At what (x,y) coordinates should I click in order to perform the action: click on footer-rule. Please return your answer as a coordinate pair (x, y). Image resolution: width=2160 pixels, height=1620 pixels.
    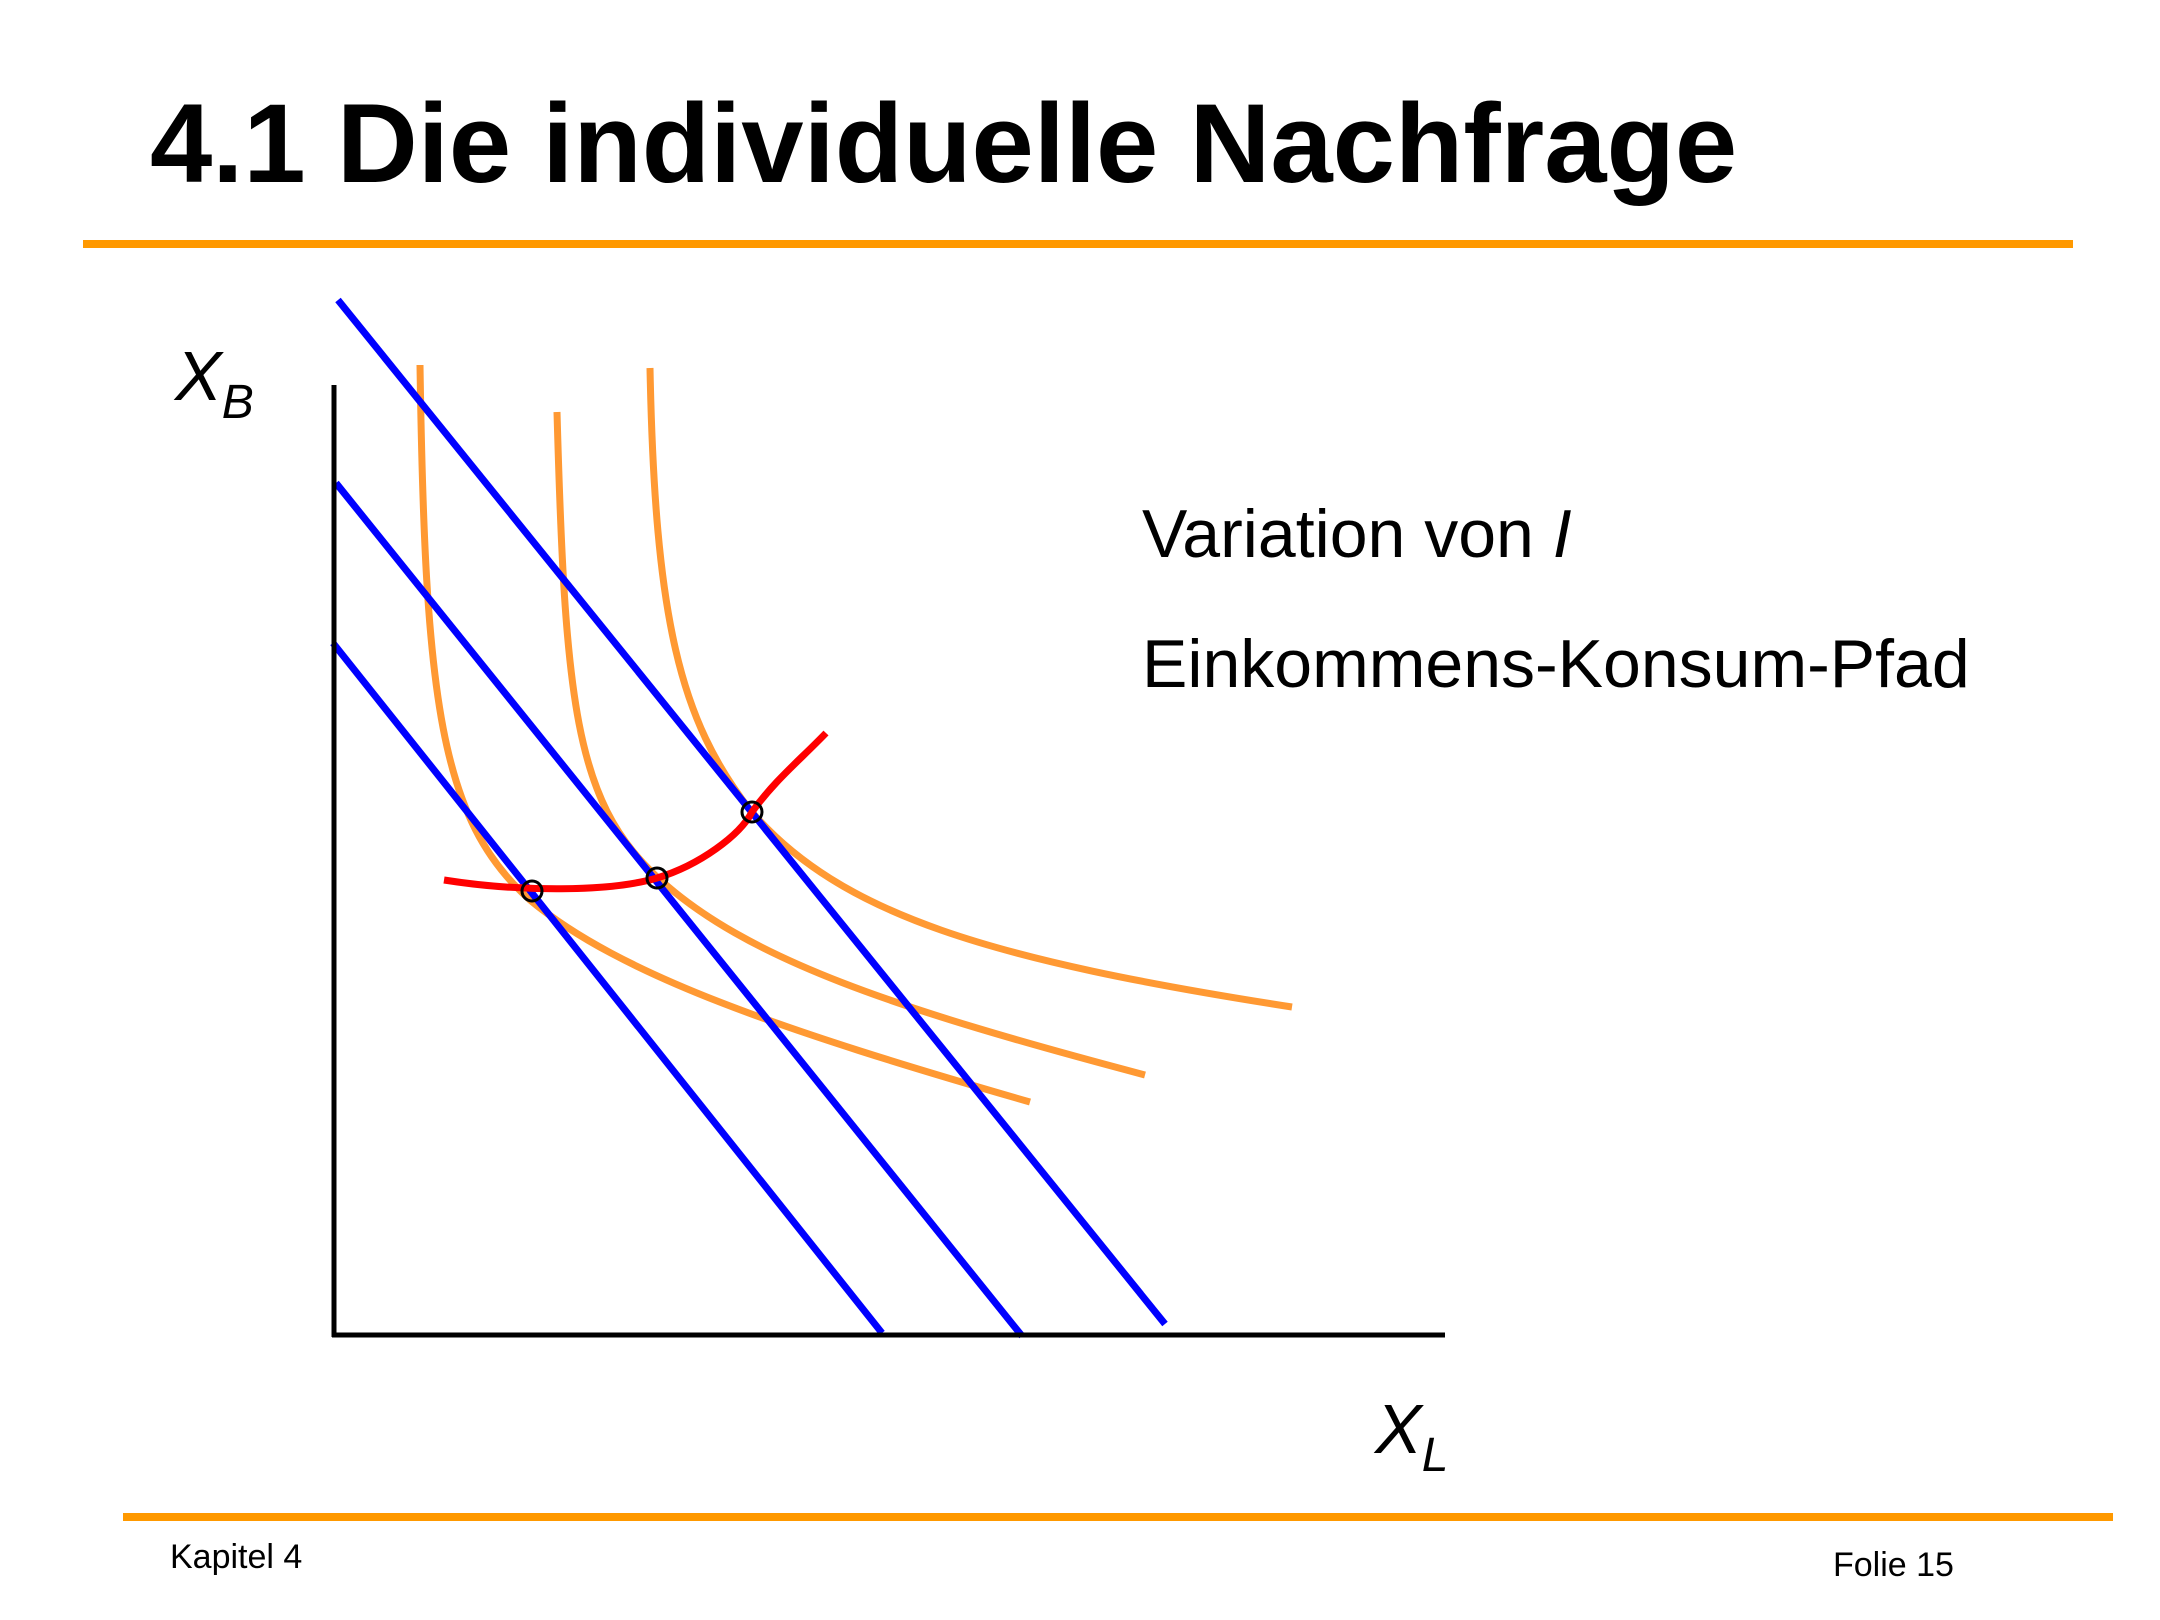
    Looking at the image, I should click on (1118, 1517).